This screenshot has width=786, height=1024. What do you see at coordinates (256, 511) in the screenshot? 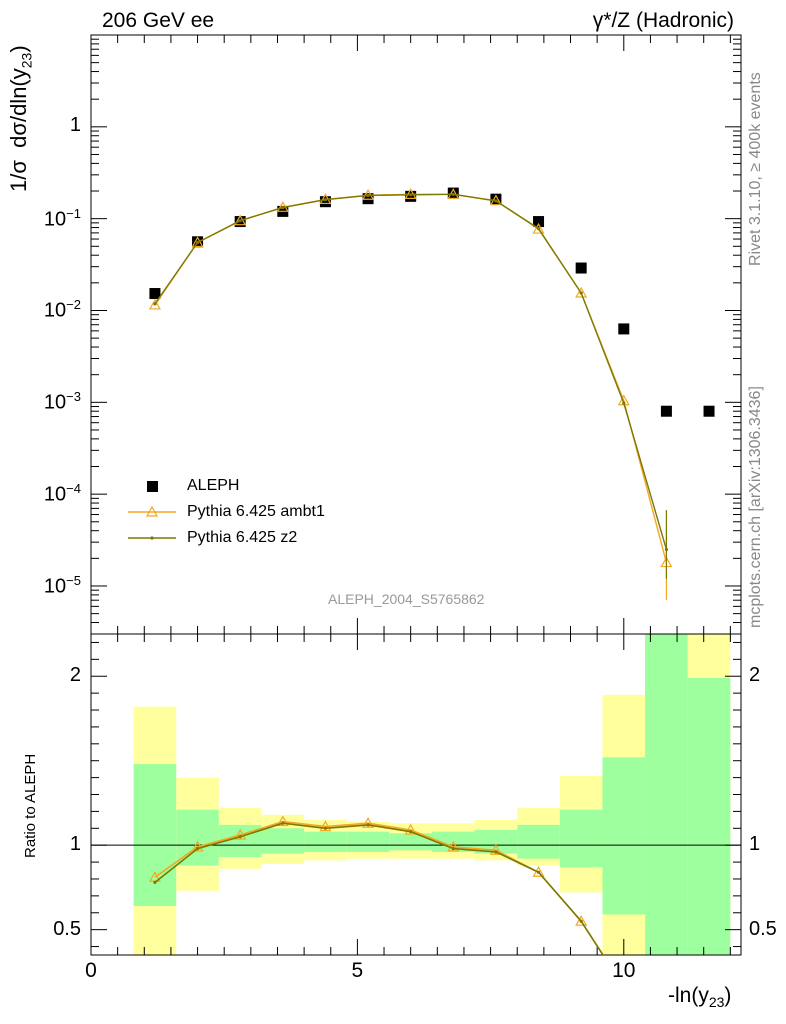
I see `legend-entry-ambt1: Pythia 6.425 ambt1` at bounding box center [256, 511].